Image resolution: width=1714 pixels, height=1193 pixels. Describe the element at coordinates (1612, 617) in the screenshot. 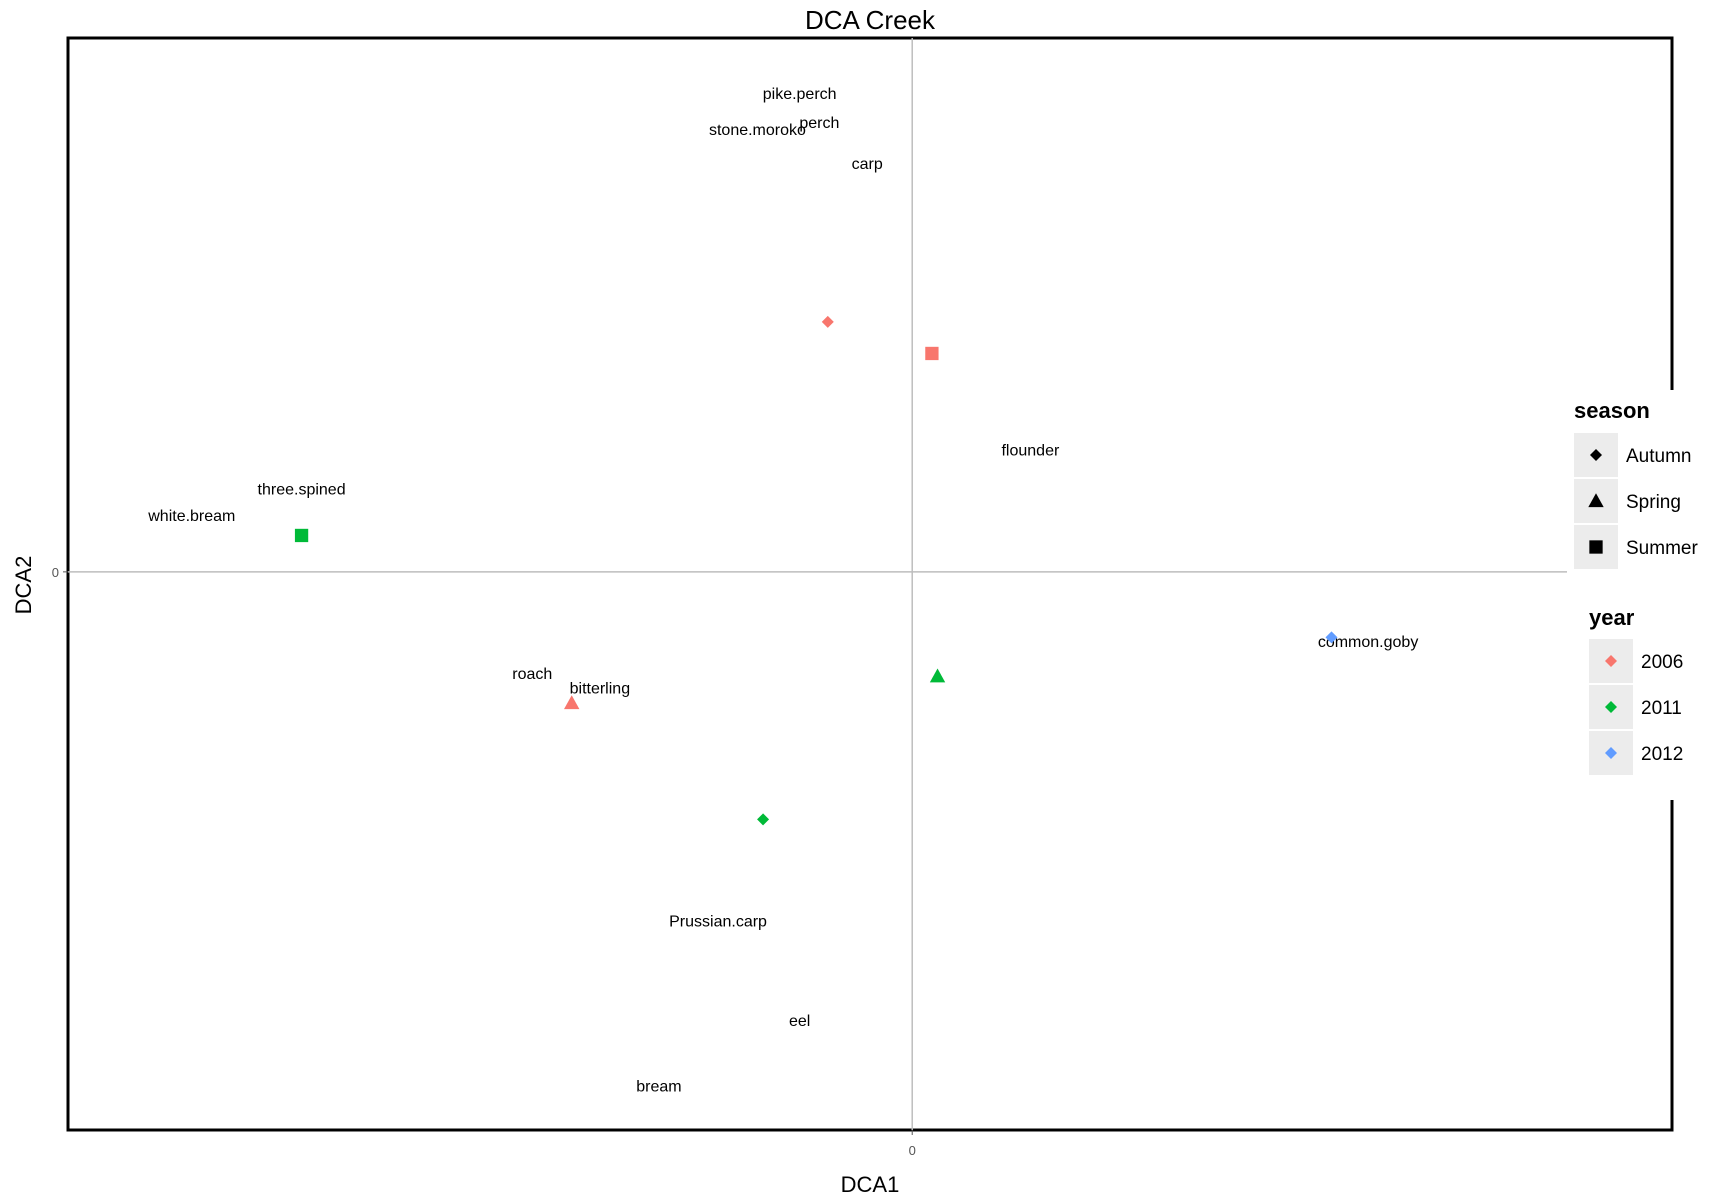

I see `legend-title-year: year` at that location.